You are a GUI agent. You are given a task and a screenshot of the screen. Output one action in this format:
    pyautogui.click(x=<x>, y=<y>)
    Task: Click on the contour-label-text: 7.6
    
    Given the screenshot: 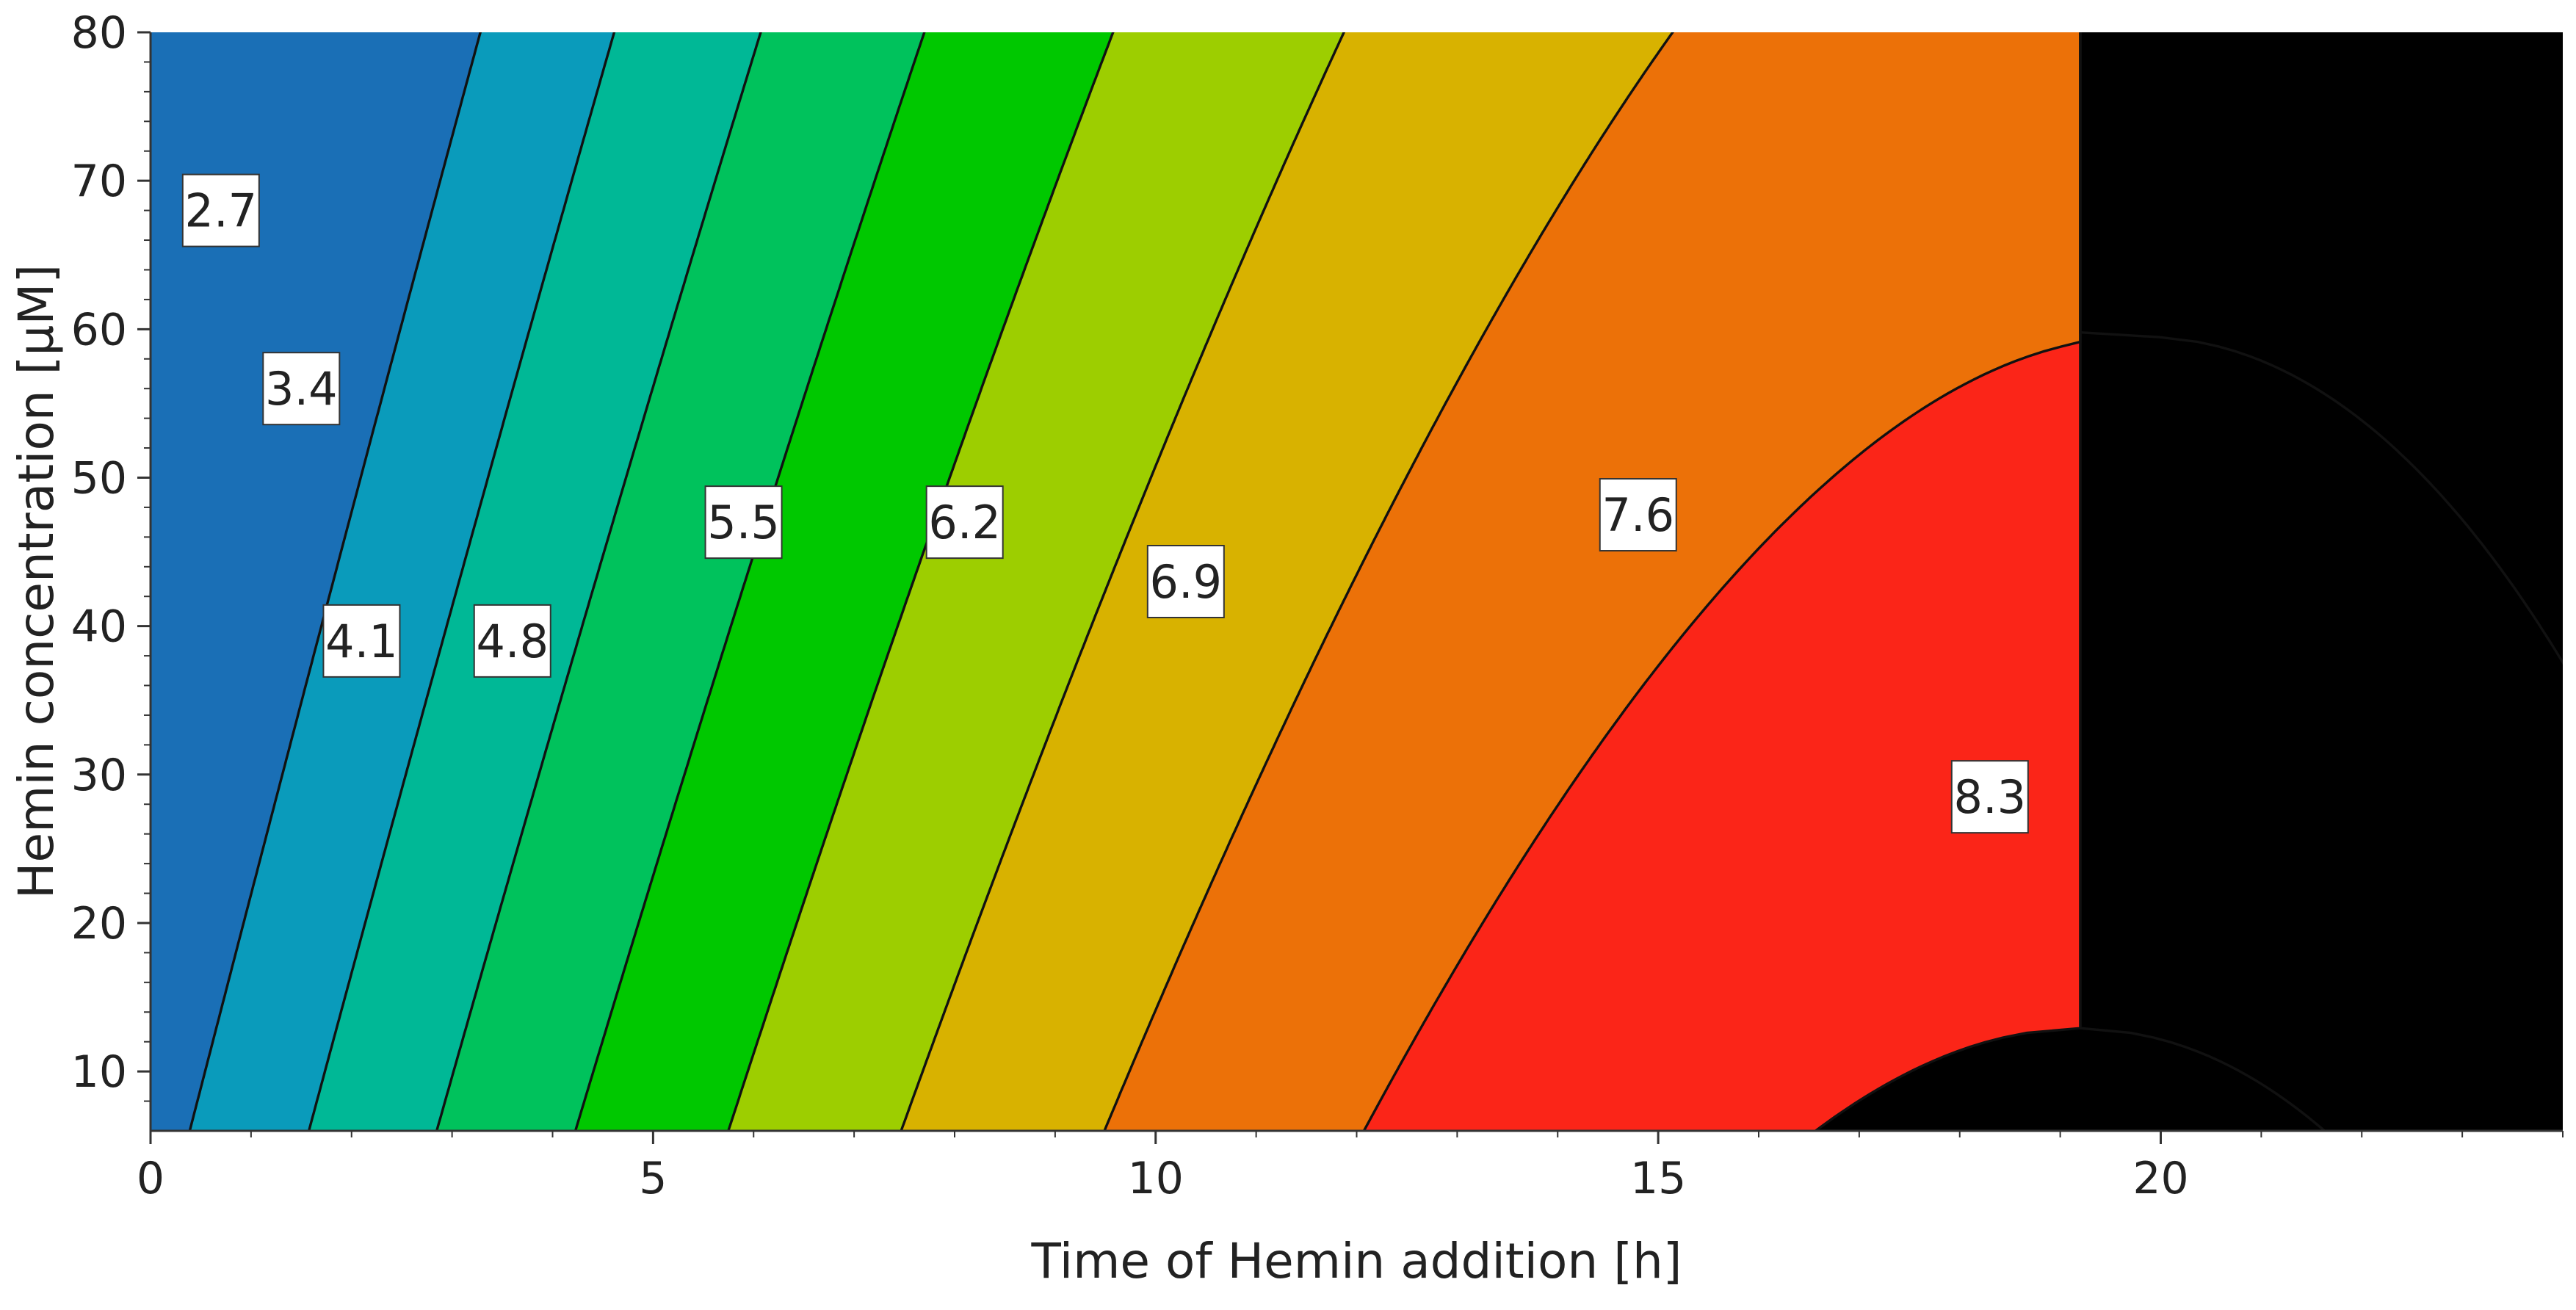 What is the action you would take?
    pyautogui.click(x=1638, y=515)
    